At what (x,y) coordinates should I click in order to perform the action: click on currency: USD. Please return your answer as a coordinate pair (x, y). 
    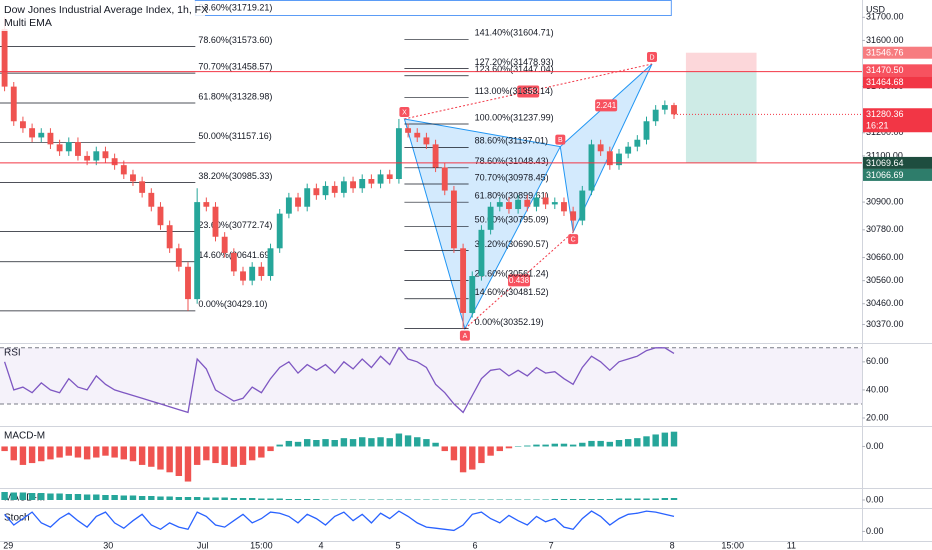
    Looking at the image, I should click on (876, 9).